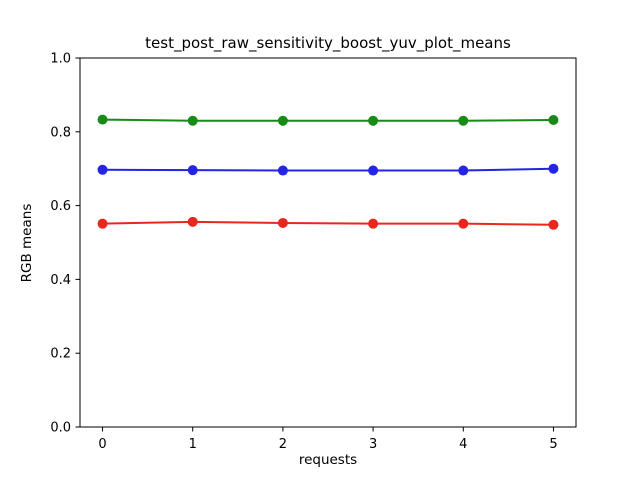 The image size is (639, 479). I want to click on series-line-green-means, so click(328, 120).